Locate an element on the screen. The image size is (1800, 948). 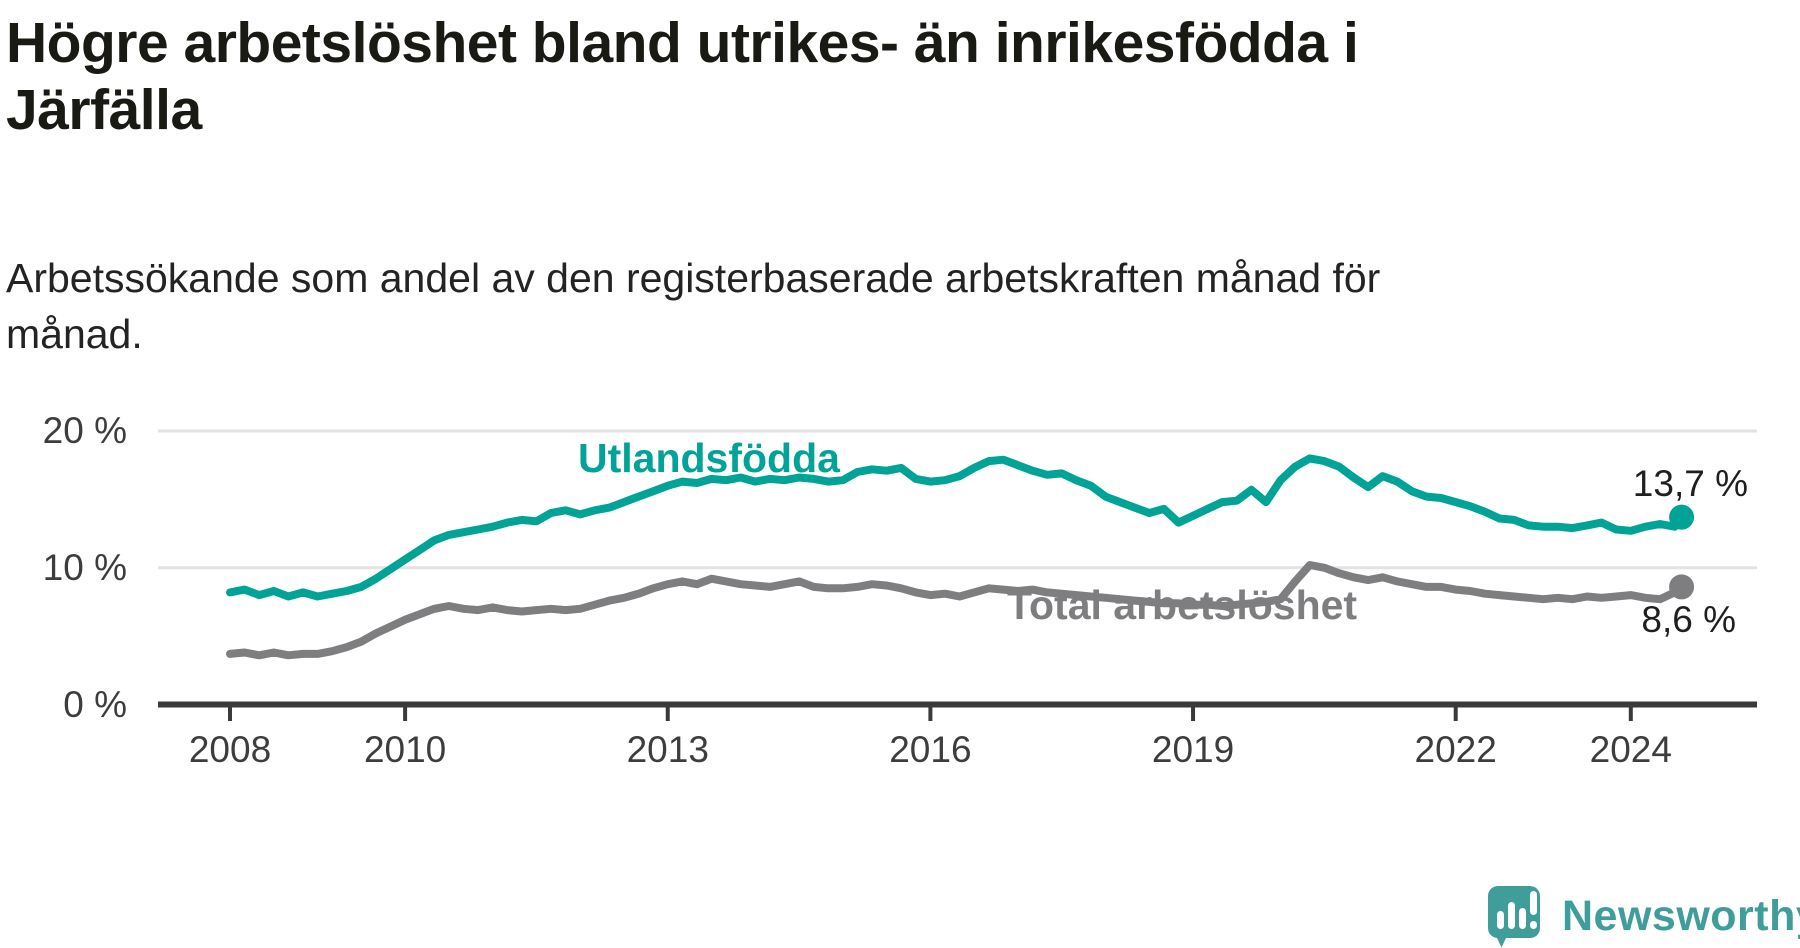
y-tick-label: 20 % is located at coordinates (84, 430).